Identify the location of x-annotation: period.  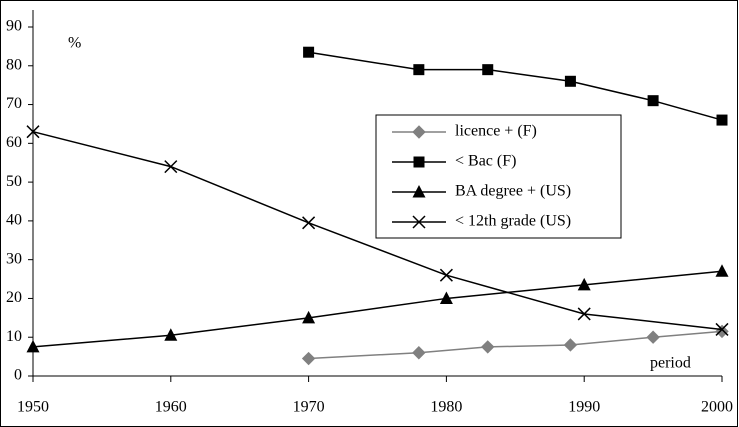
(670, 363).